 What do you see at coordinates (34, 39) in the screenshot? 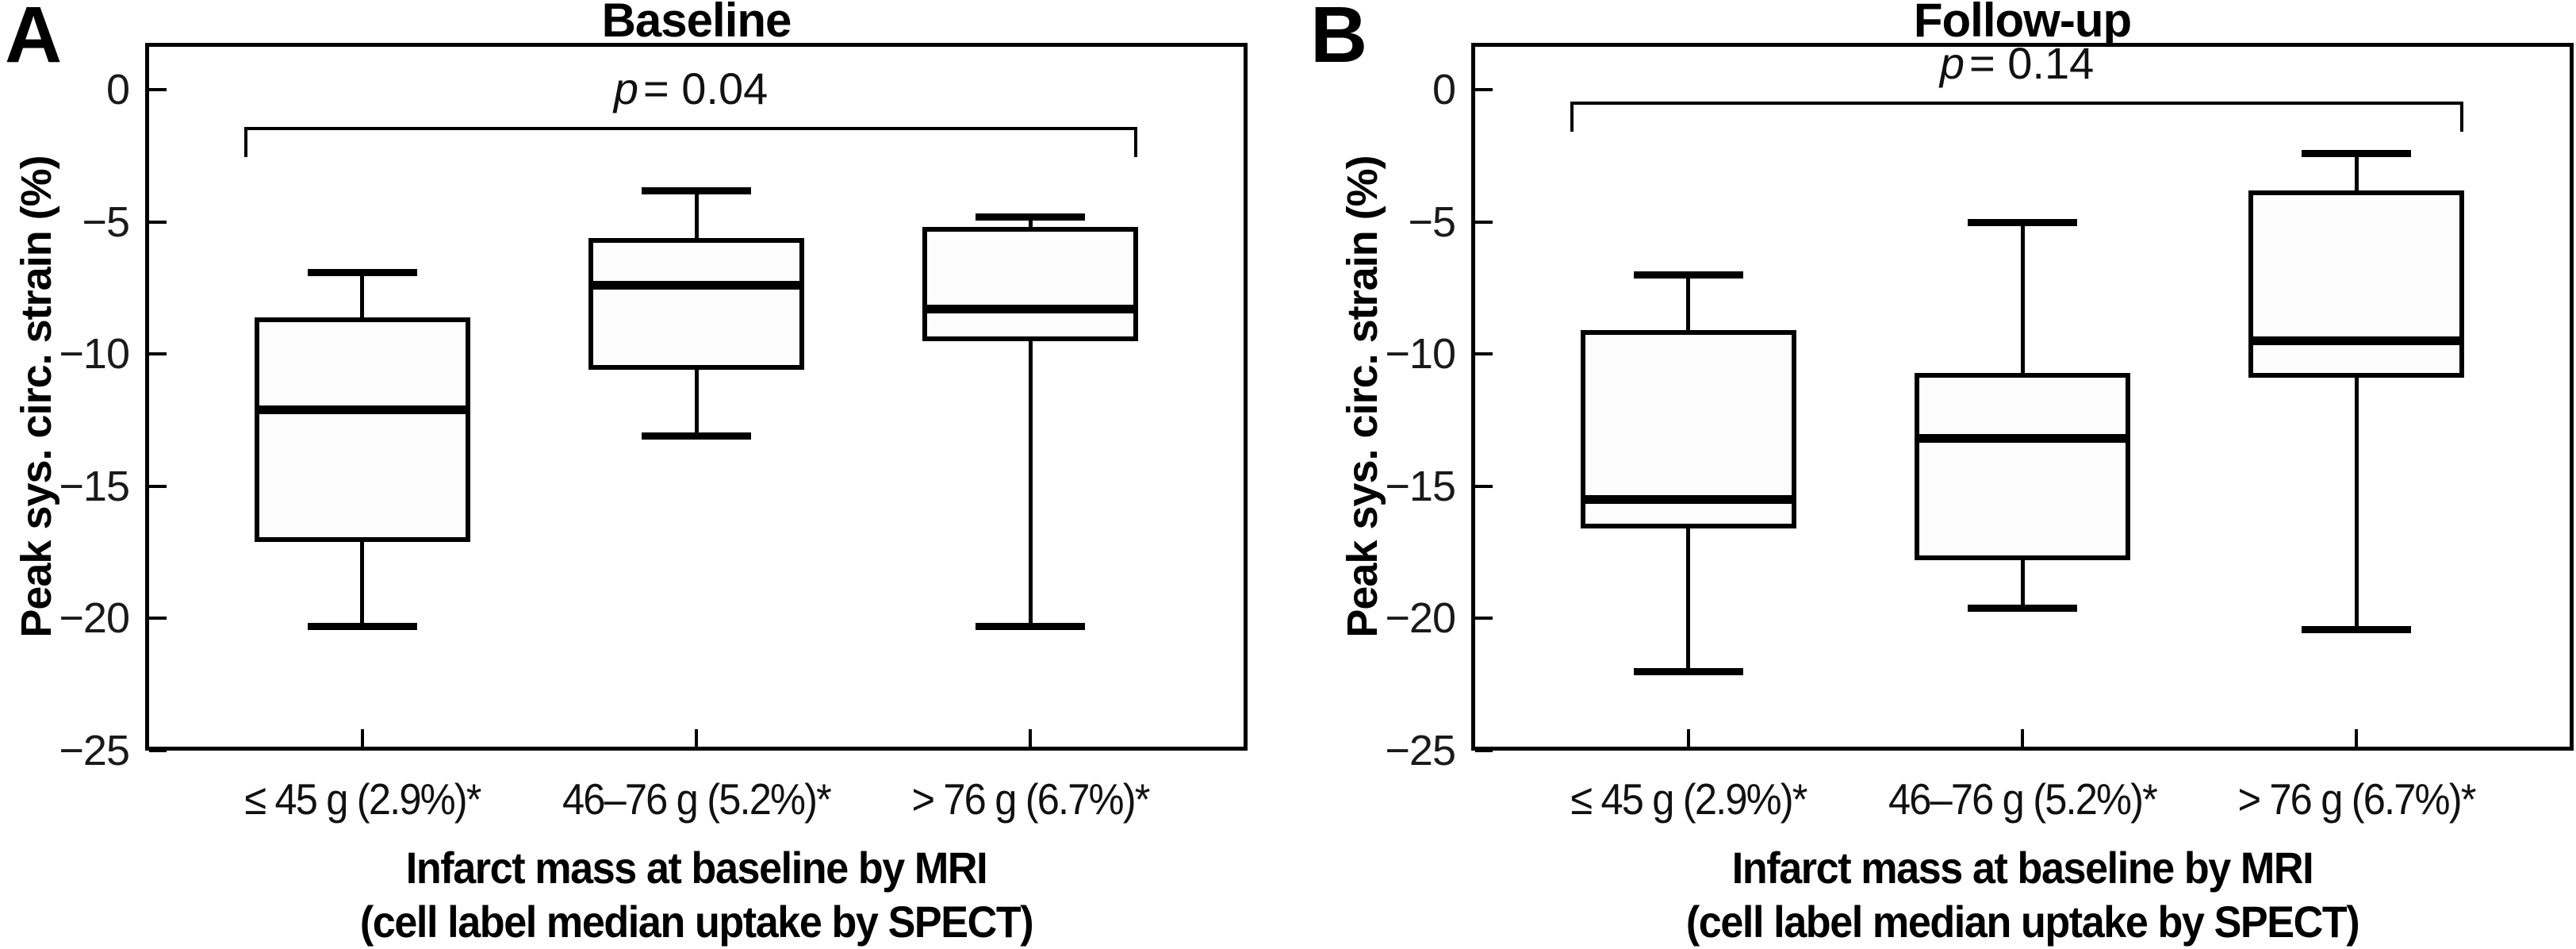
I see `panel-letter: A` at bounding box center [34, 39].